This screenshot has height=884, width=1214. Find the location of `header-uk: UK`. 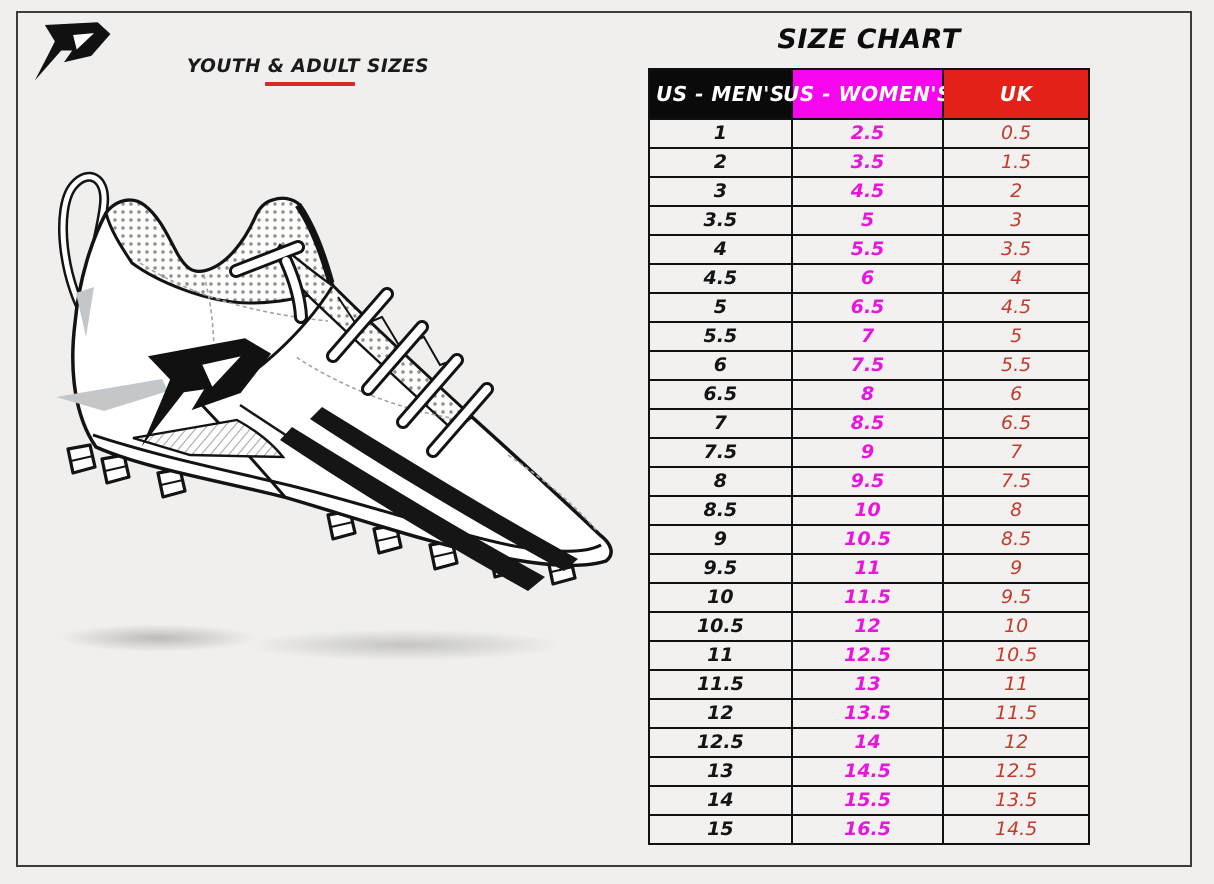

header-uk: UK is located at coordinates (1016, 94).